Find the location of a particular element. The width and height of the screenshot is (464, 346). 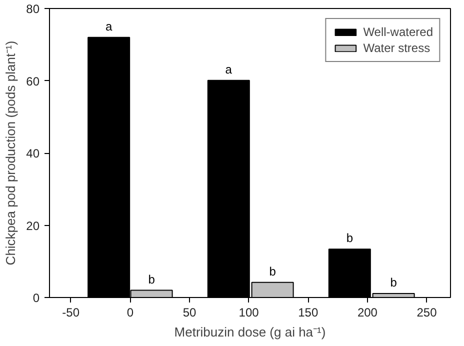

x-tick-label: 200 is located at coordinates (367, 313).